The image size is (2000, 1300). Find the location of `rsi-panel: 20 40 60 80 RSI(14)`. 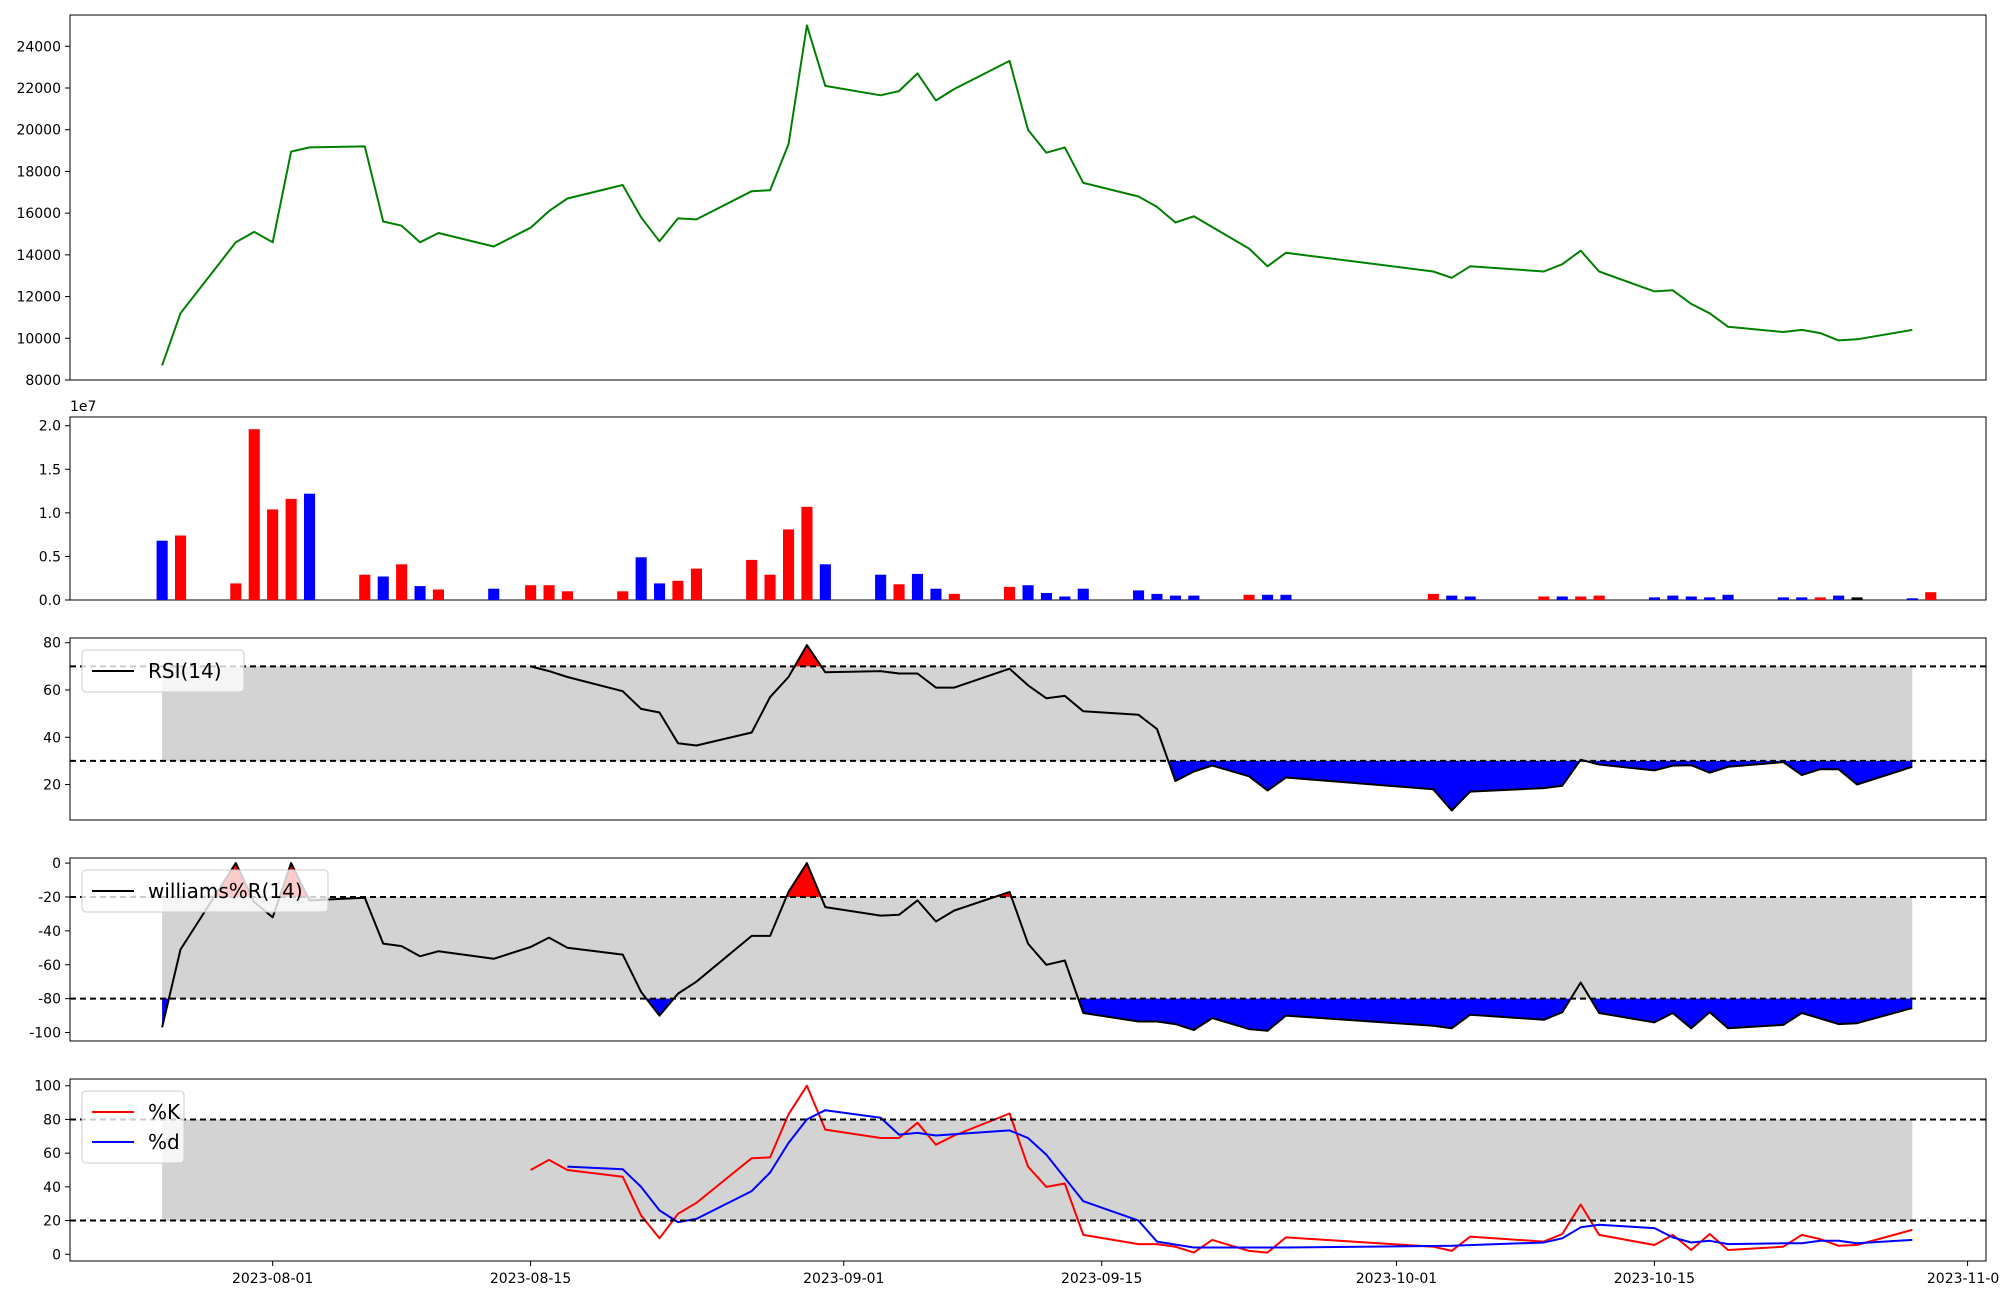

rsi-panel: 20 40 60 80 RSI(14) is located at coordinates (1015, 728).